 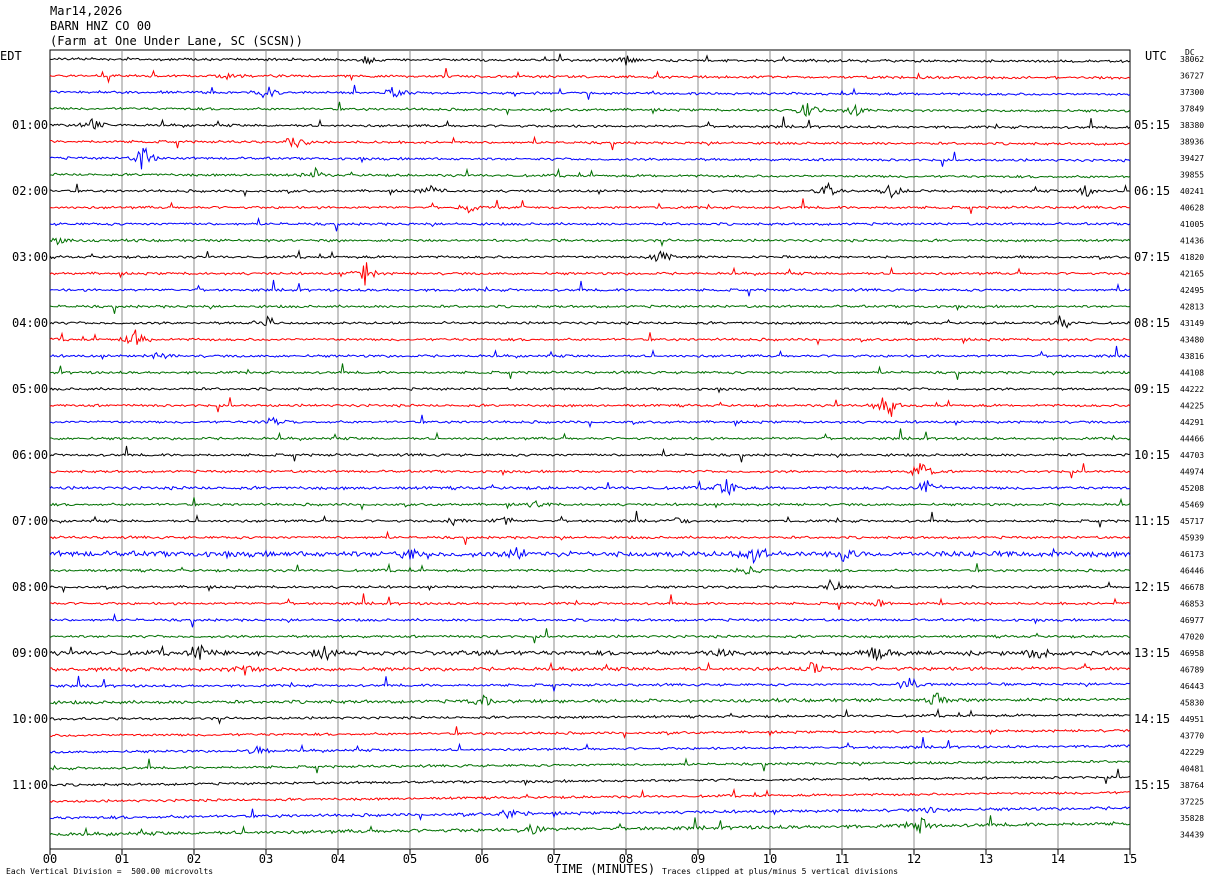 What do you see at coordinates (1152, 785) in the screenshot?
I see `right-hour-label: 15:15` at bounding box center [1152, 785].